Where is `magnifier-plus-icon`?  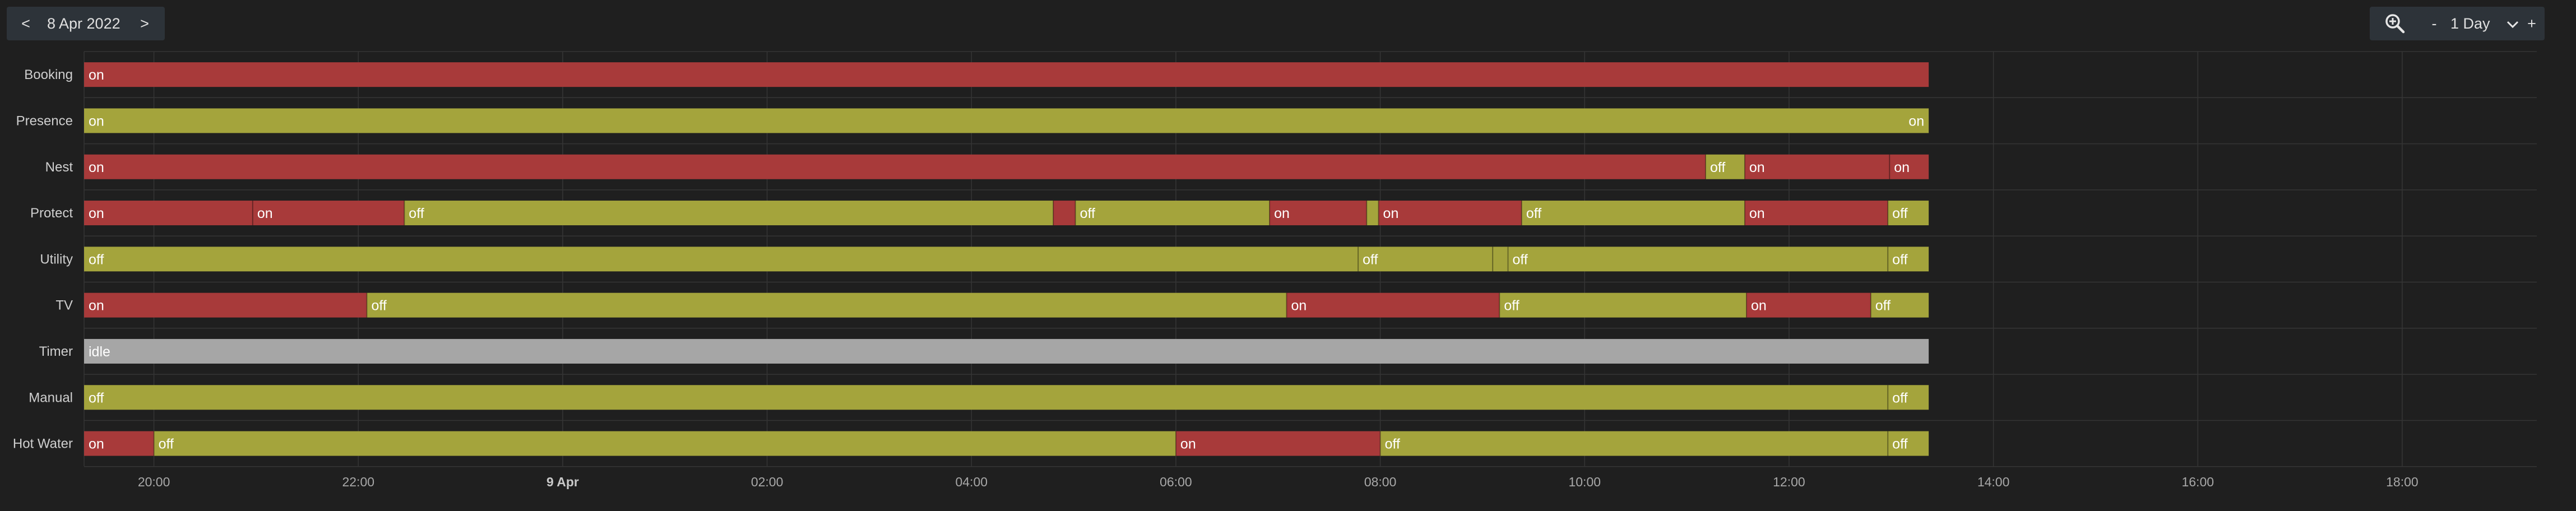 magnifier-plus-icon is located at coordinates (2395, 23).